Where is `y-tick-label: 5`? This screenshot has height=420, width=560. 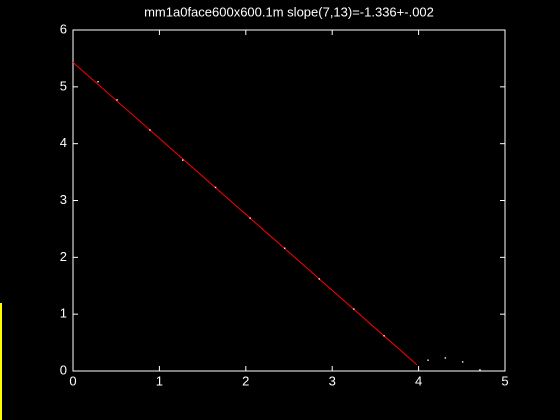
y-tick-label: 5 is located at coordinates (63, 85).